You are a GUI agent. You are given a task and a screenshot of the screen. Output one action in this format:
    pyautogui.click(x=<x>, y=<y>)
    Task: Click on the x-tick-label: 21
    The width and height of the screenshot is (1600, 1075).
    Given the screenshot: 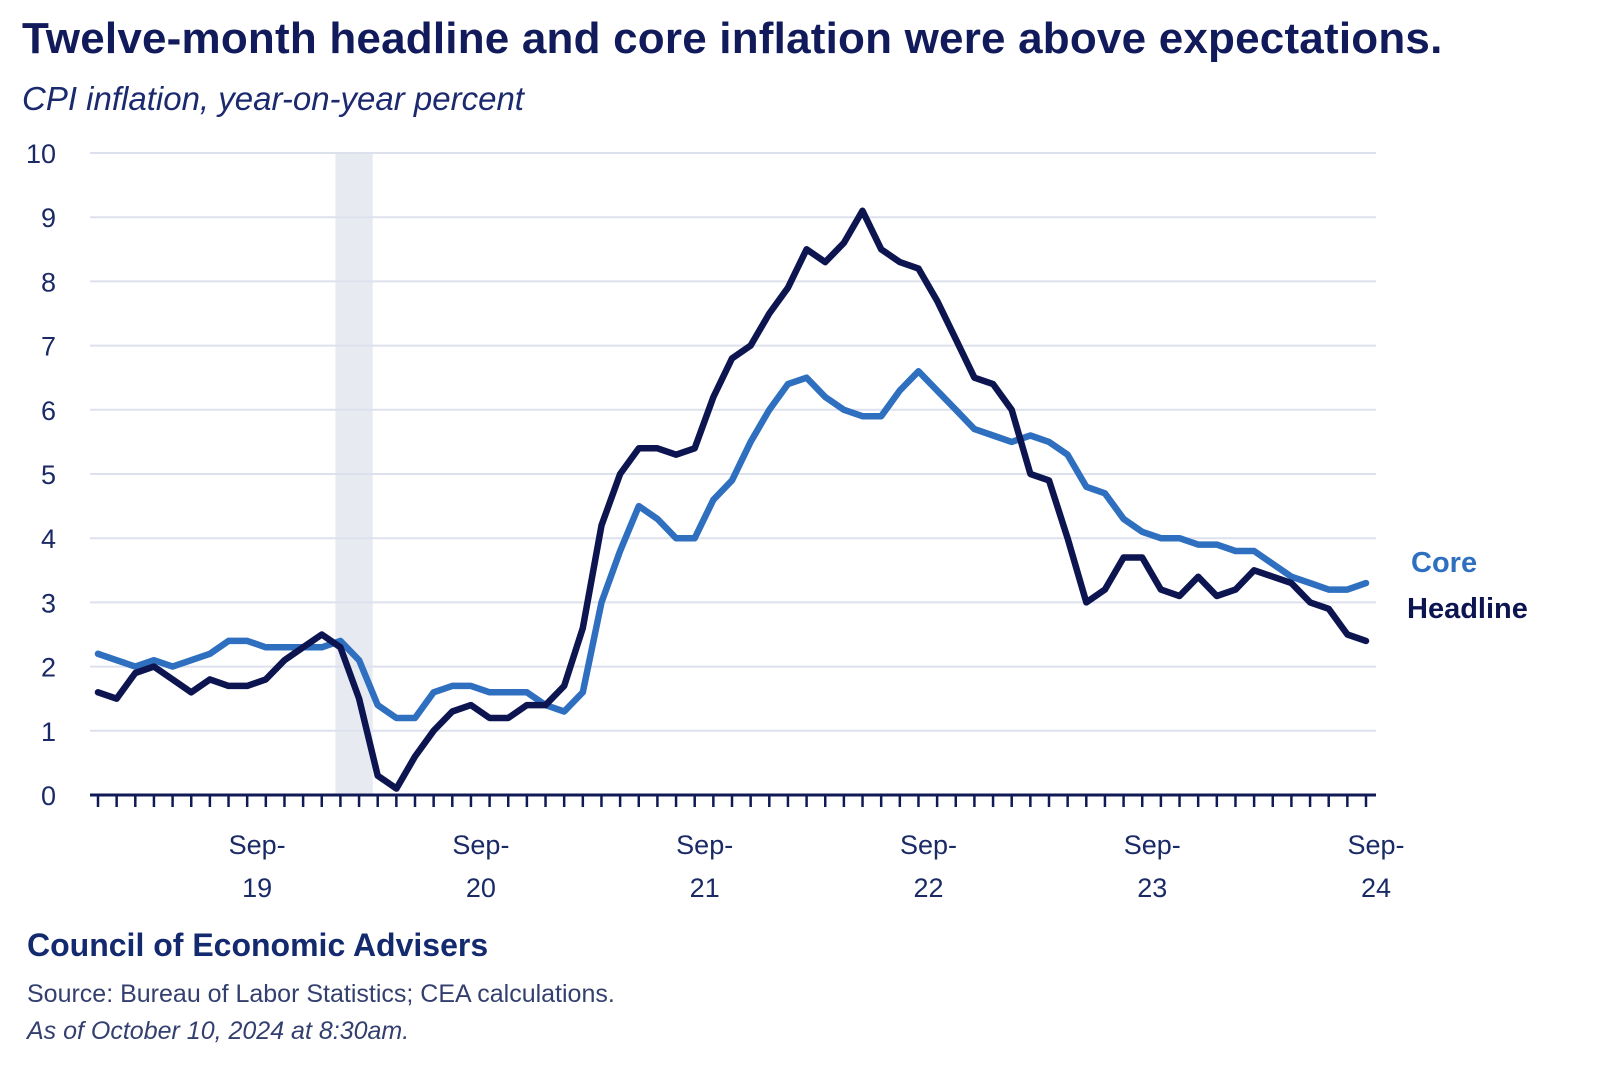 What is the action you would take?
    pyautogui.click(x=705, y=888)
    